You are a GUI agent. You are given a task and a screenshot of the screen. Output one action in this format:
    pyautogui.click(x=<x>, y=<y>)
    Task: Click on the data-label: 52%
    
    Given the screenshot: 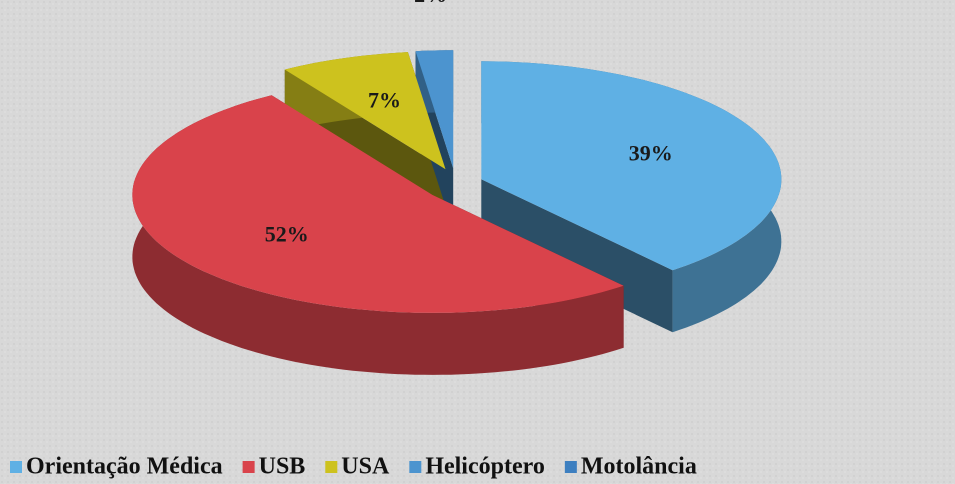 What is the action you would take?
    pyautogui.click(x=287, y=234)
    